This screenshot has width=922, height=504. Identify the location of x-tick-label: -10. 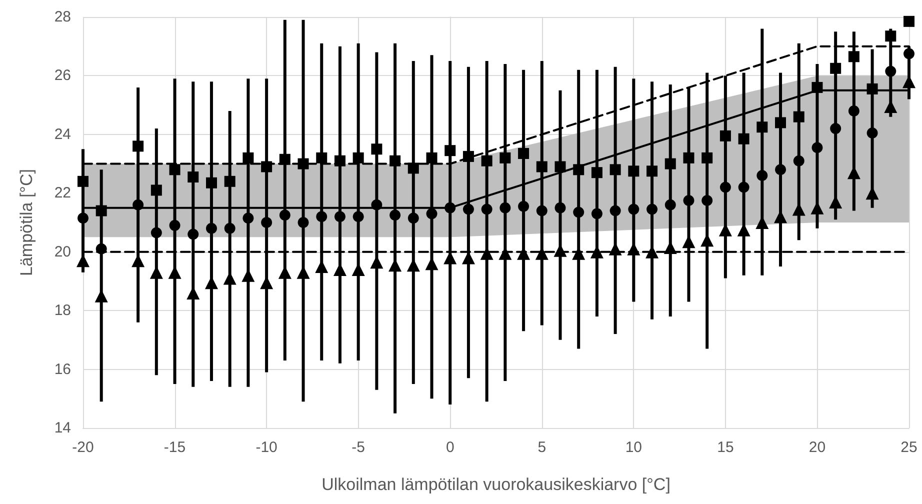
(267, 447).